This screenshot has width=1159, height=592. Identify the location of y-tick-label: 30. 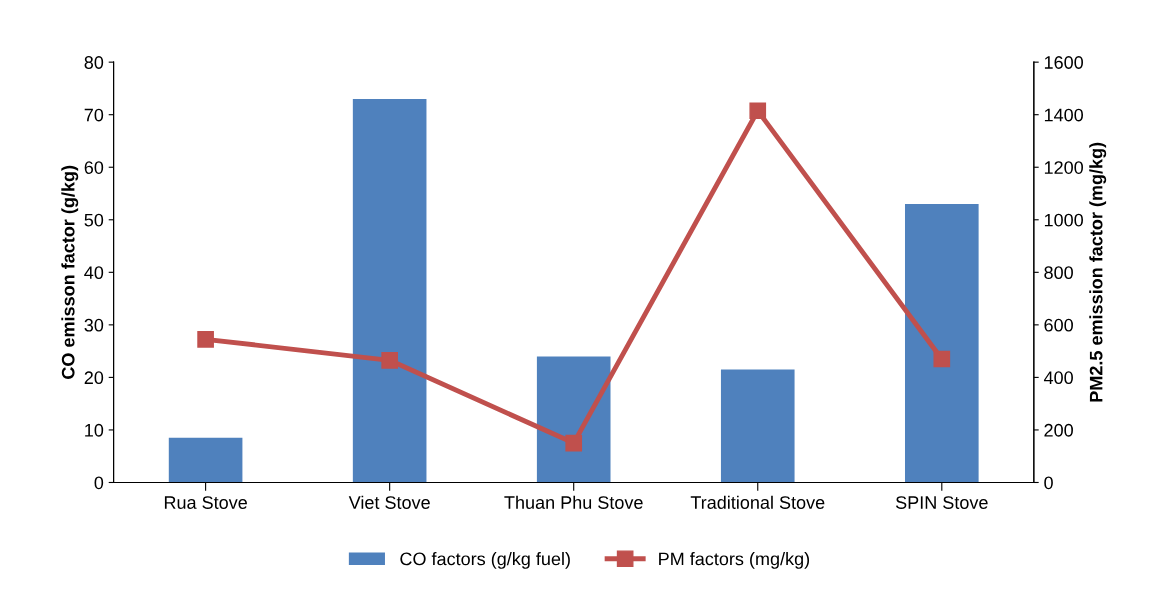
(94, 325).